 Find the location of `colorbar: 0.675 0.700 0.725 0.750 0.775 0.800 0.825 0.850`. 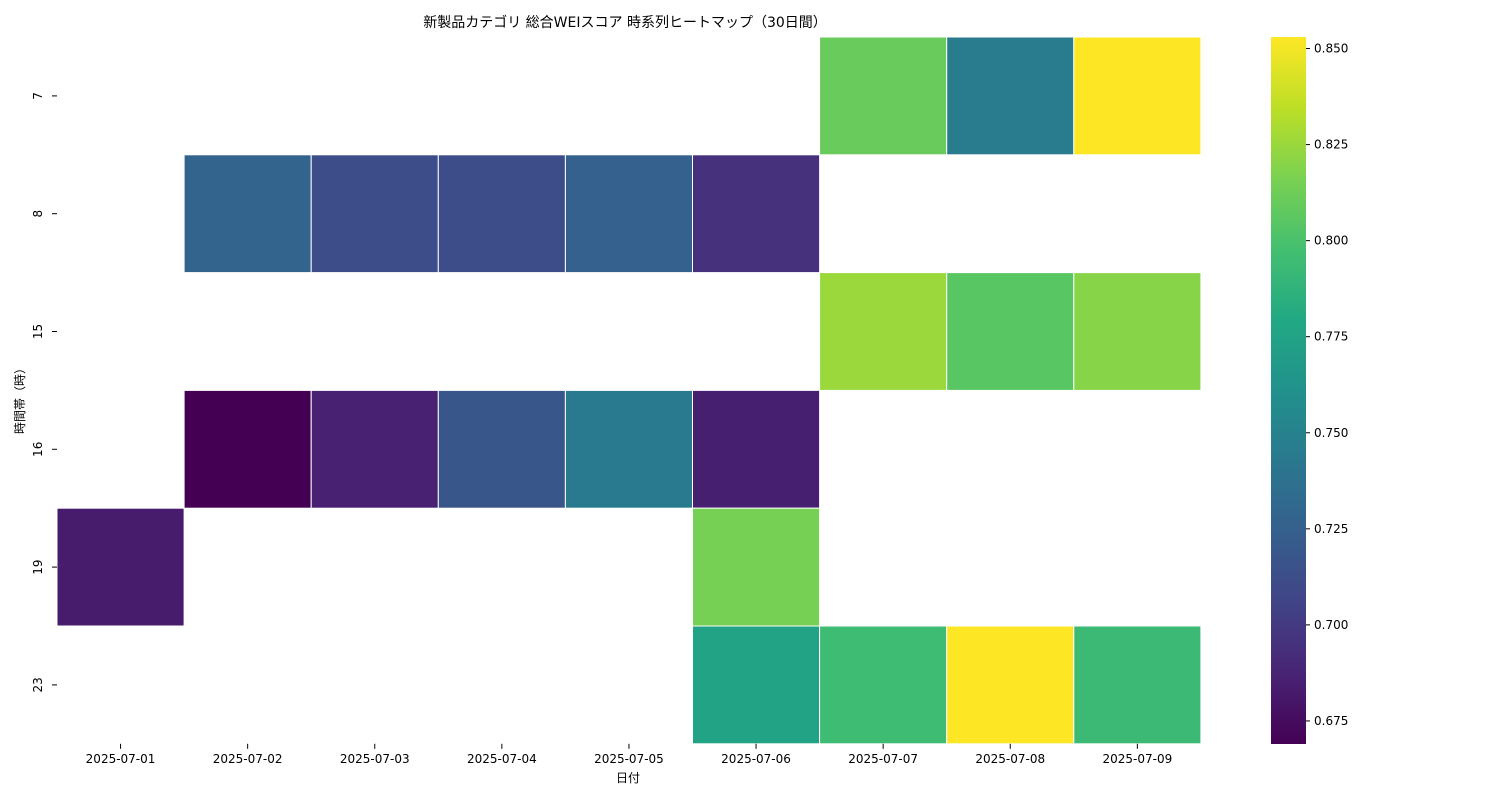

colorbar: 0.675 0.700 0.725 0.750 0.775 0.800 0.825 0.850 is located at coordinates (1309, 390).